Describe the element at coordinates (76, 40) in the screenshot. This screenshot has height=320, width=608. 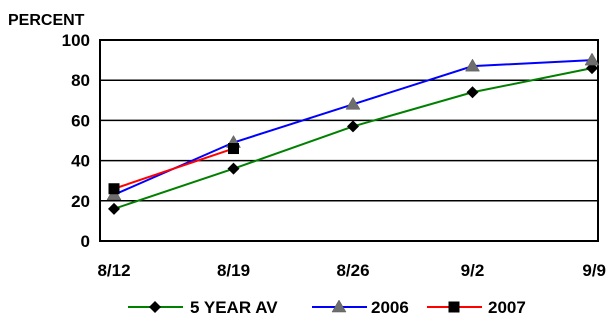
I see `y-tick-label: 100` at that location.